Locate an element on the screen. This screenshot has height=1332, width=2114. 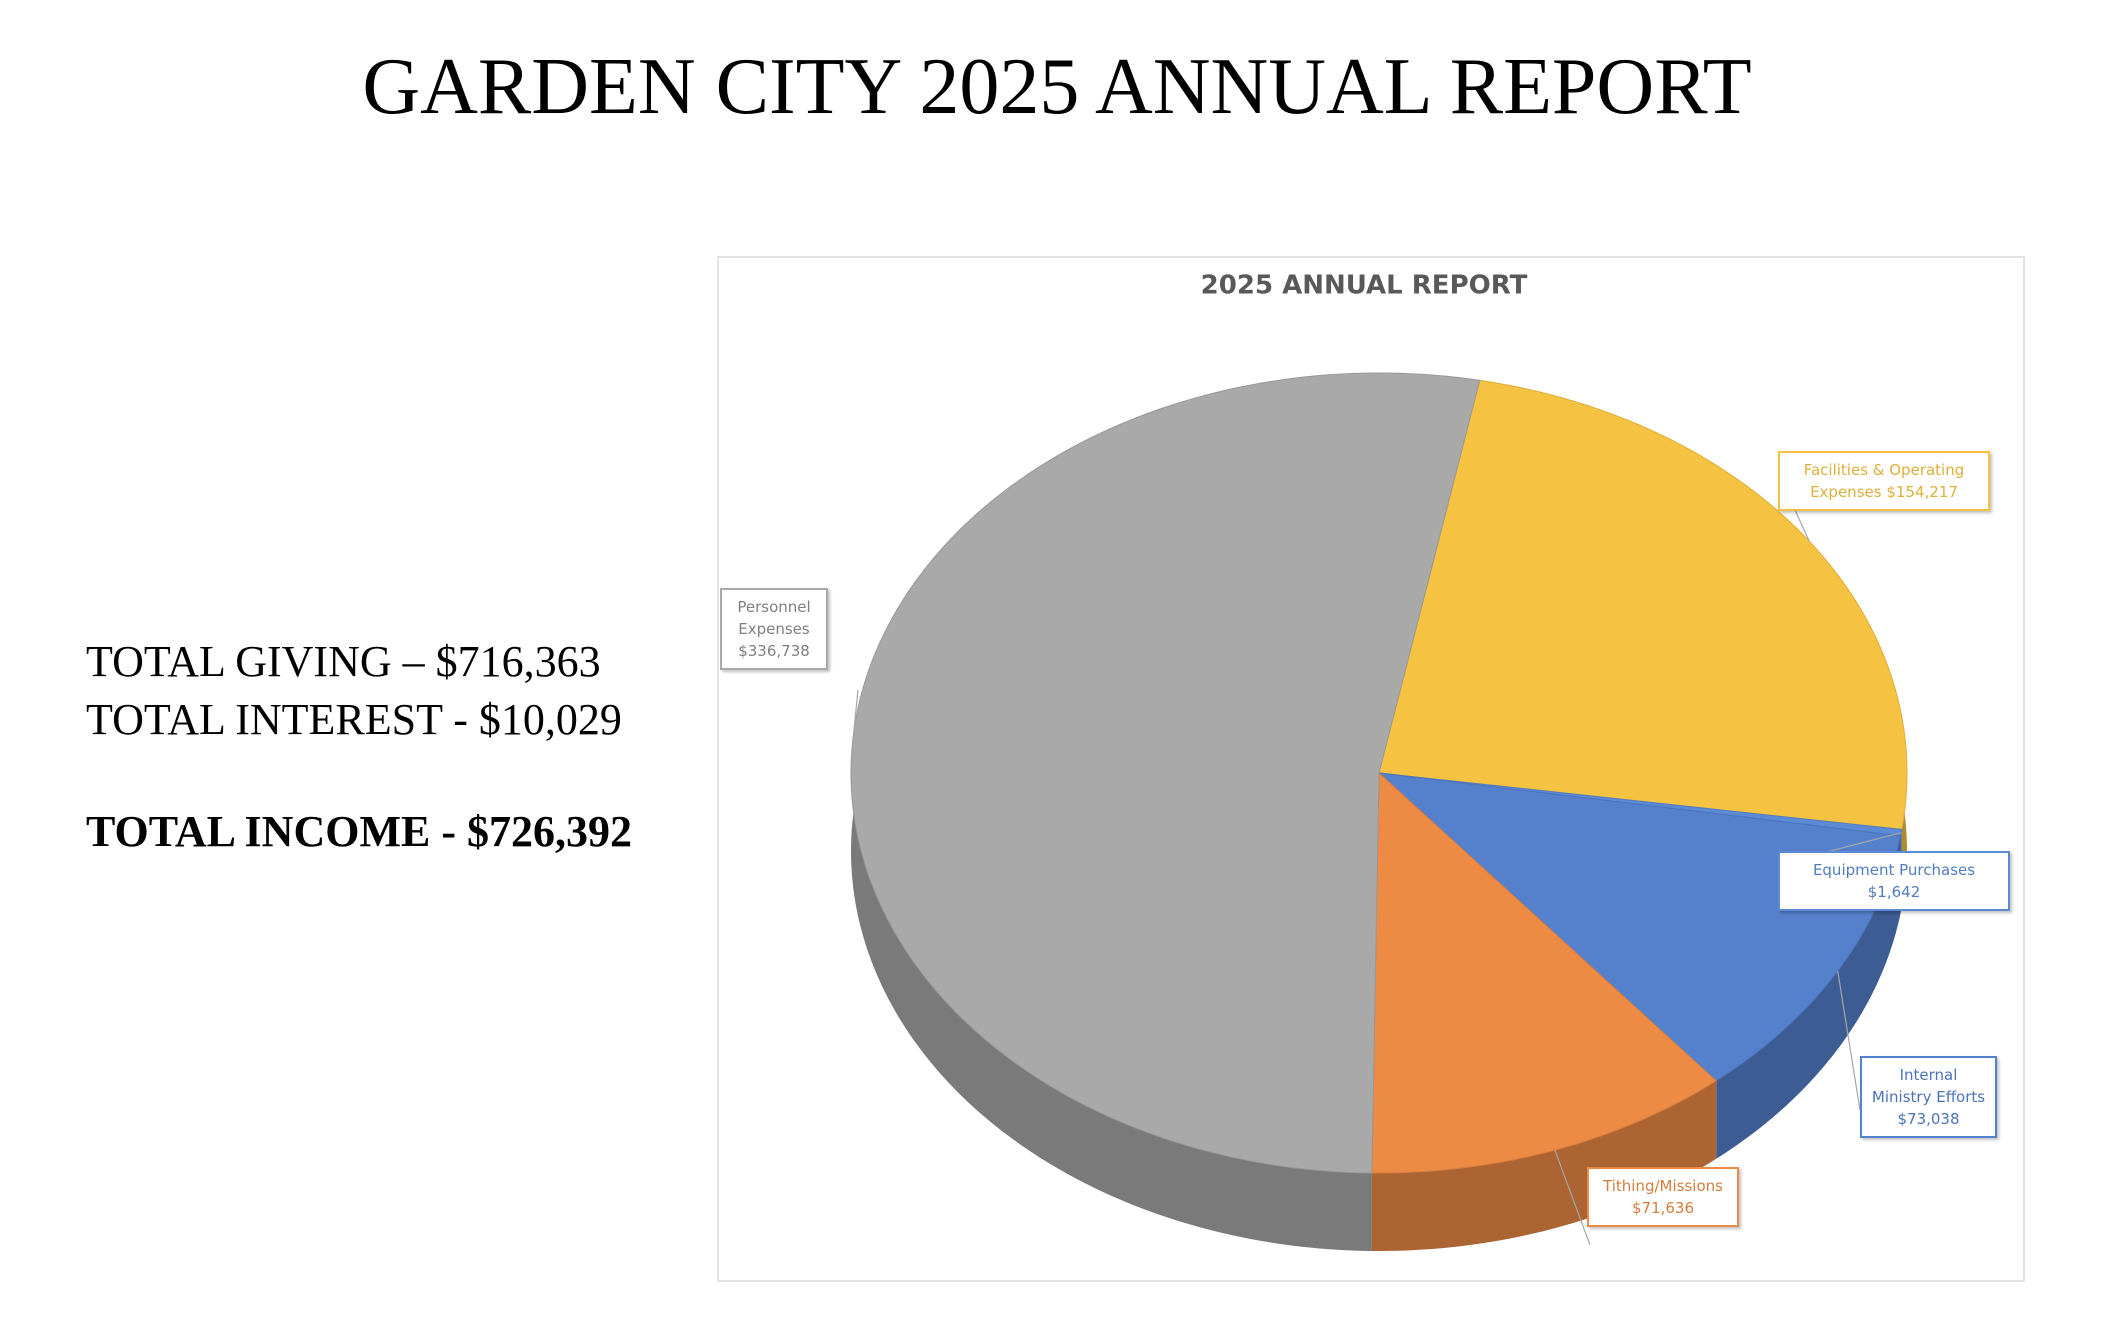
value-label: $1,642 is located at coordinates (1894, 892).